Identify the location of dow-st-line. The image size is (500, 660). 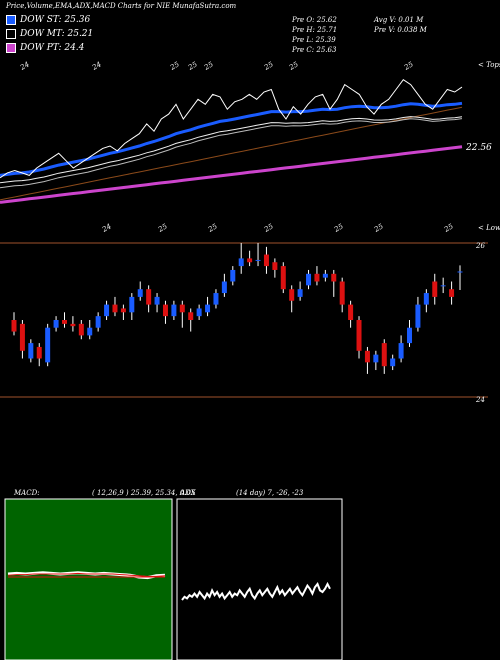
(231, 139).